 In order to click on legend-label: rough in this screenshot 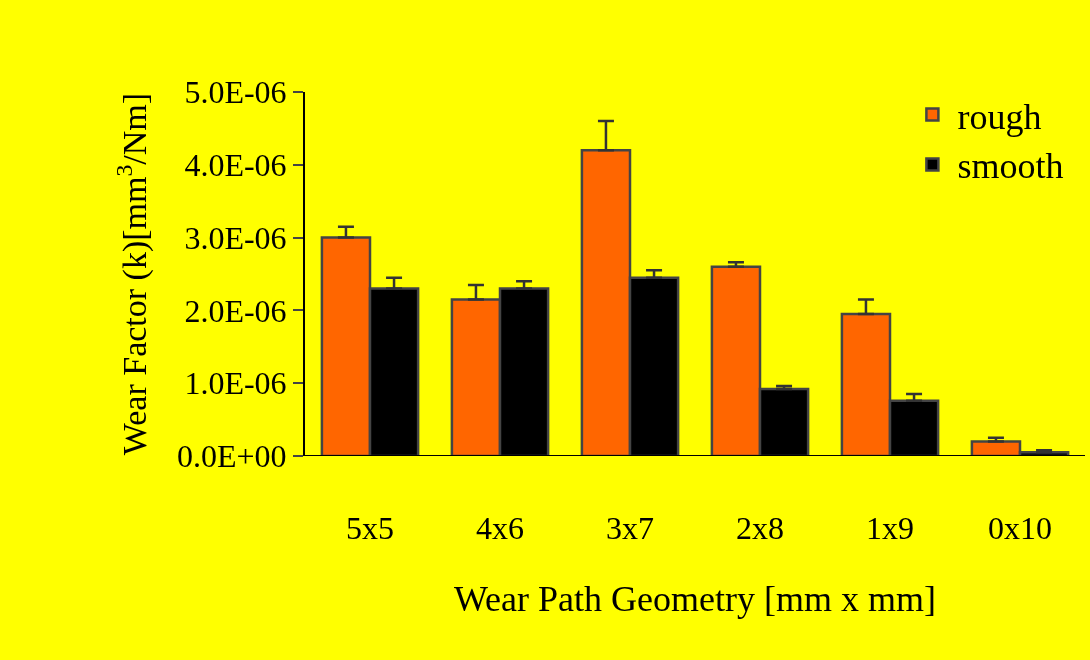, I will do `click(999, 116)`.